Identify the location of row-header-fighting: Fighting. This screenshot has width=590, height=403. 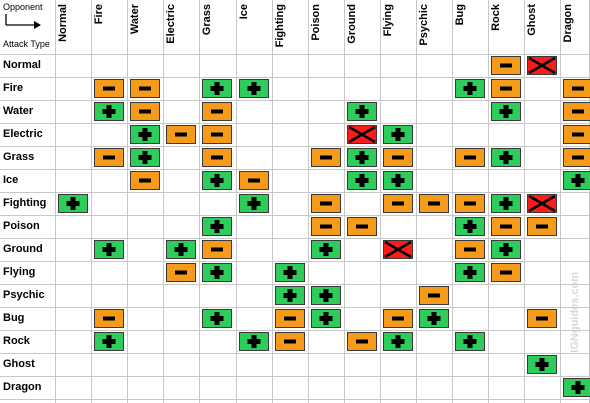
(25, 203).